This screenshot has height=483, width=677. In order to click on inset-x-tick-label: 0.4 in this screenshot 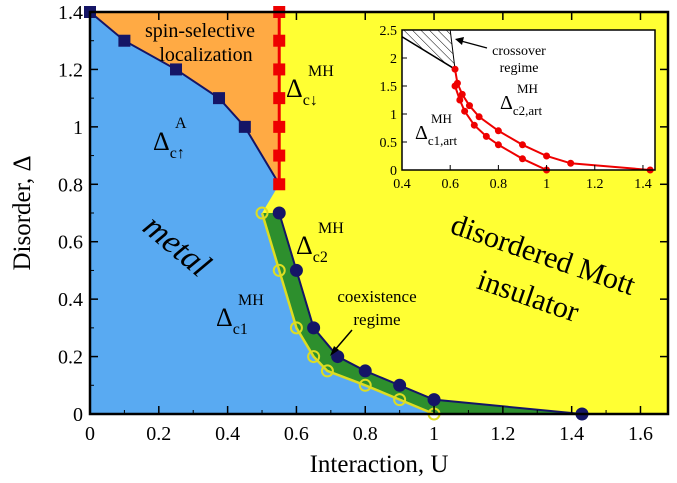, I will do `click(402, 184)`.